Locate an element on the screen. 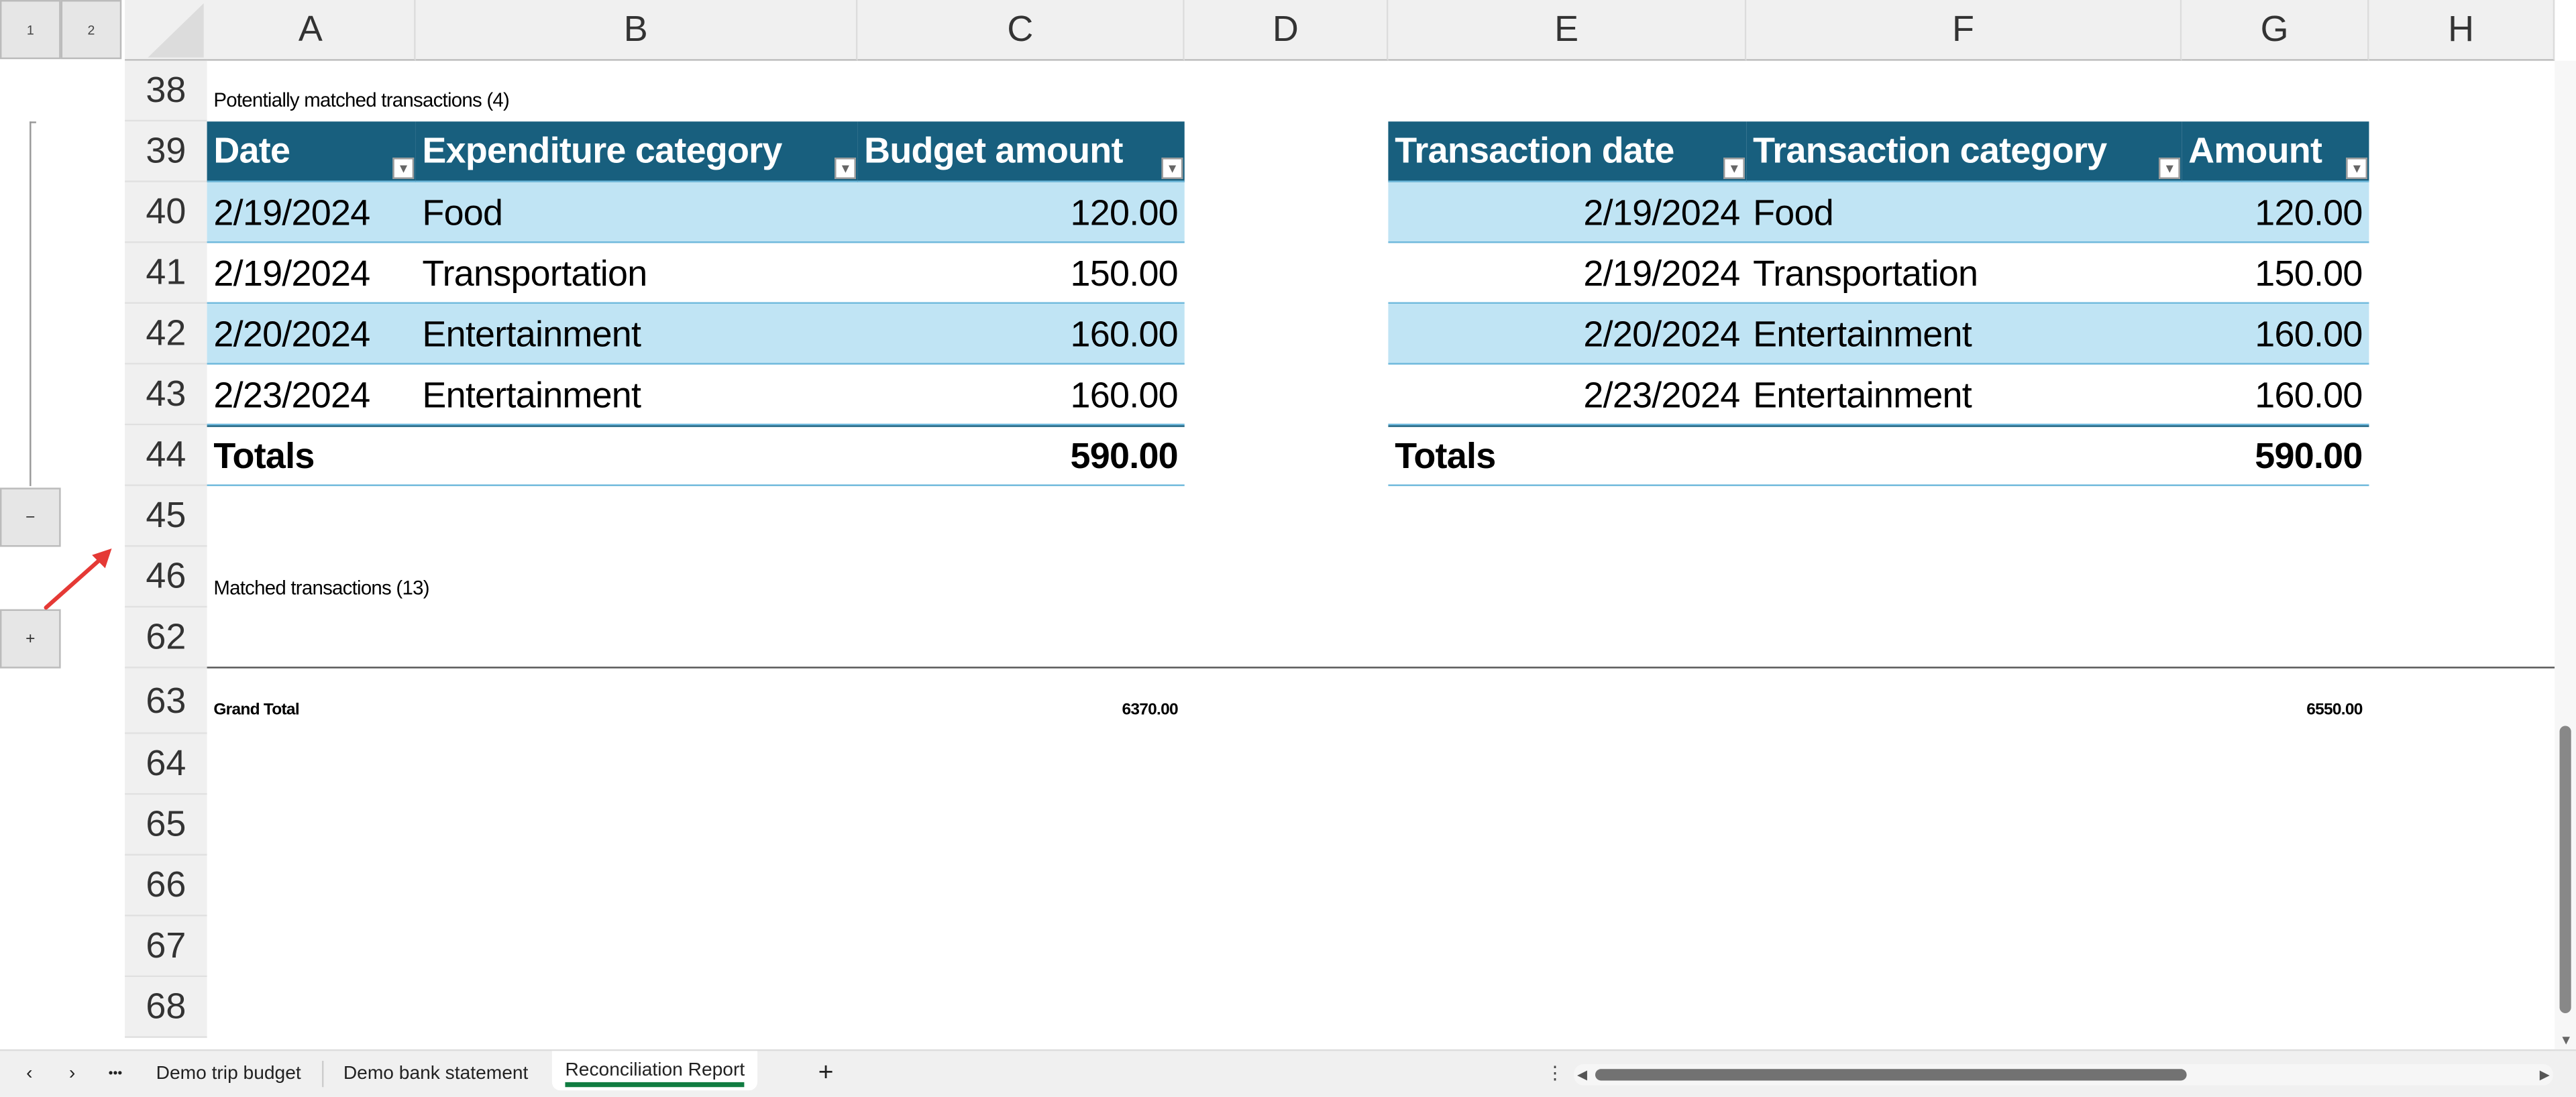 The image size is (2576, 1097). vertical-scrollbar: ▼ is located at coordinates (2565, 554).